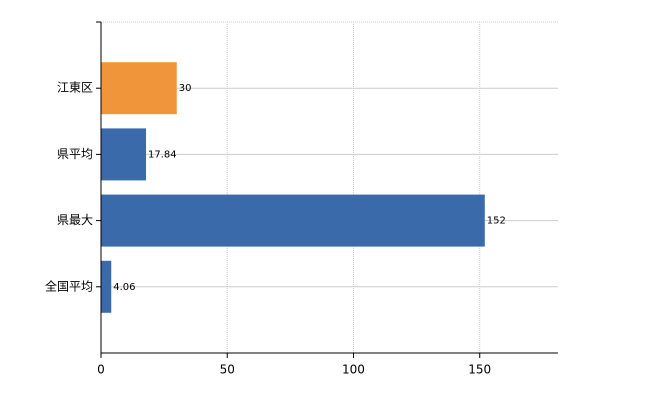 The height and width of the screenshot is (400, 650). Describe the element at coordinates (101, 370) in the screenshot. I see `x-tick-label: 0` at that location.